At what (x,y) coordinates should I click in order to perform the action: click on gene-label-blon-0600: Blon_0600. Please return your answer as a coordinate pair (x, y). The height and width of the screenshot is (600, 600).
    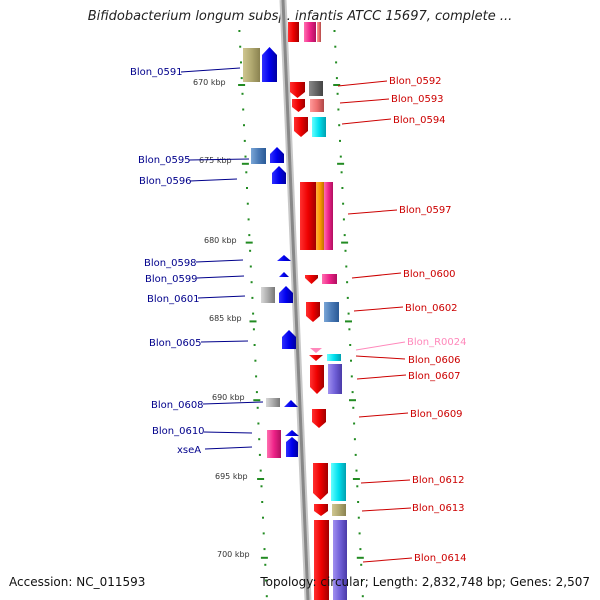
    Looking at the image, I should click on (429, 274).